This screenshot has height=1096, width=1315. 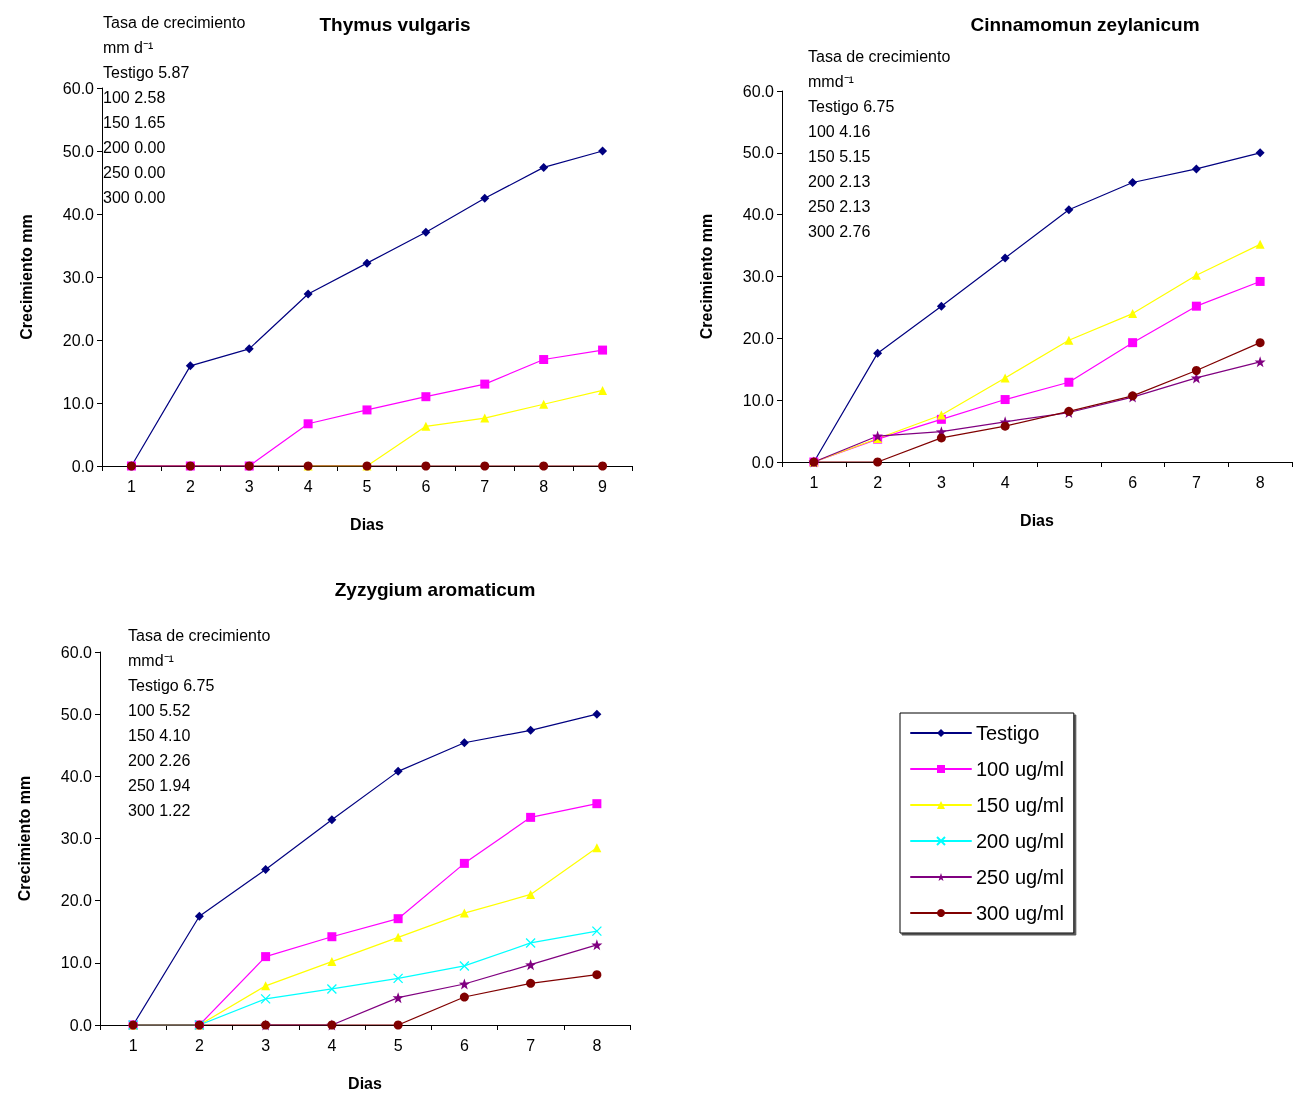 I want to click on text: Testigo 5.87, so click(x=146, y=72).